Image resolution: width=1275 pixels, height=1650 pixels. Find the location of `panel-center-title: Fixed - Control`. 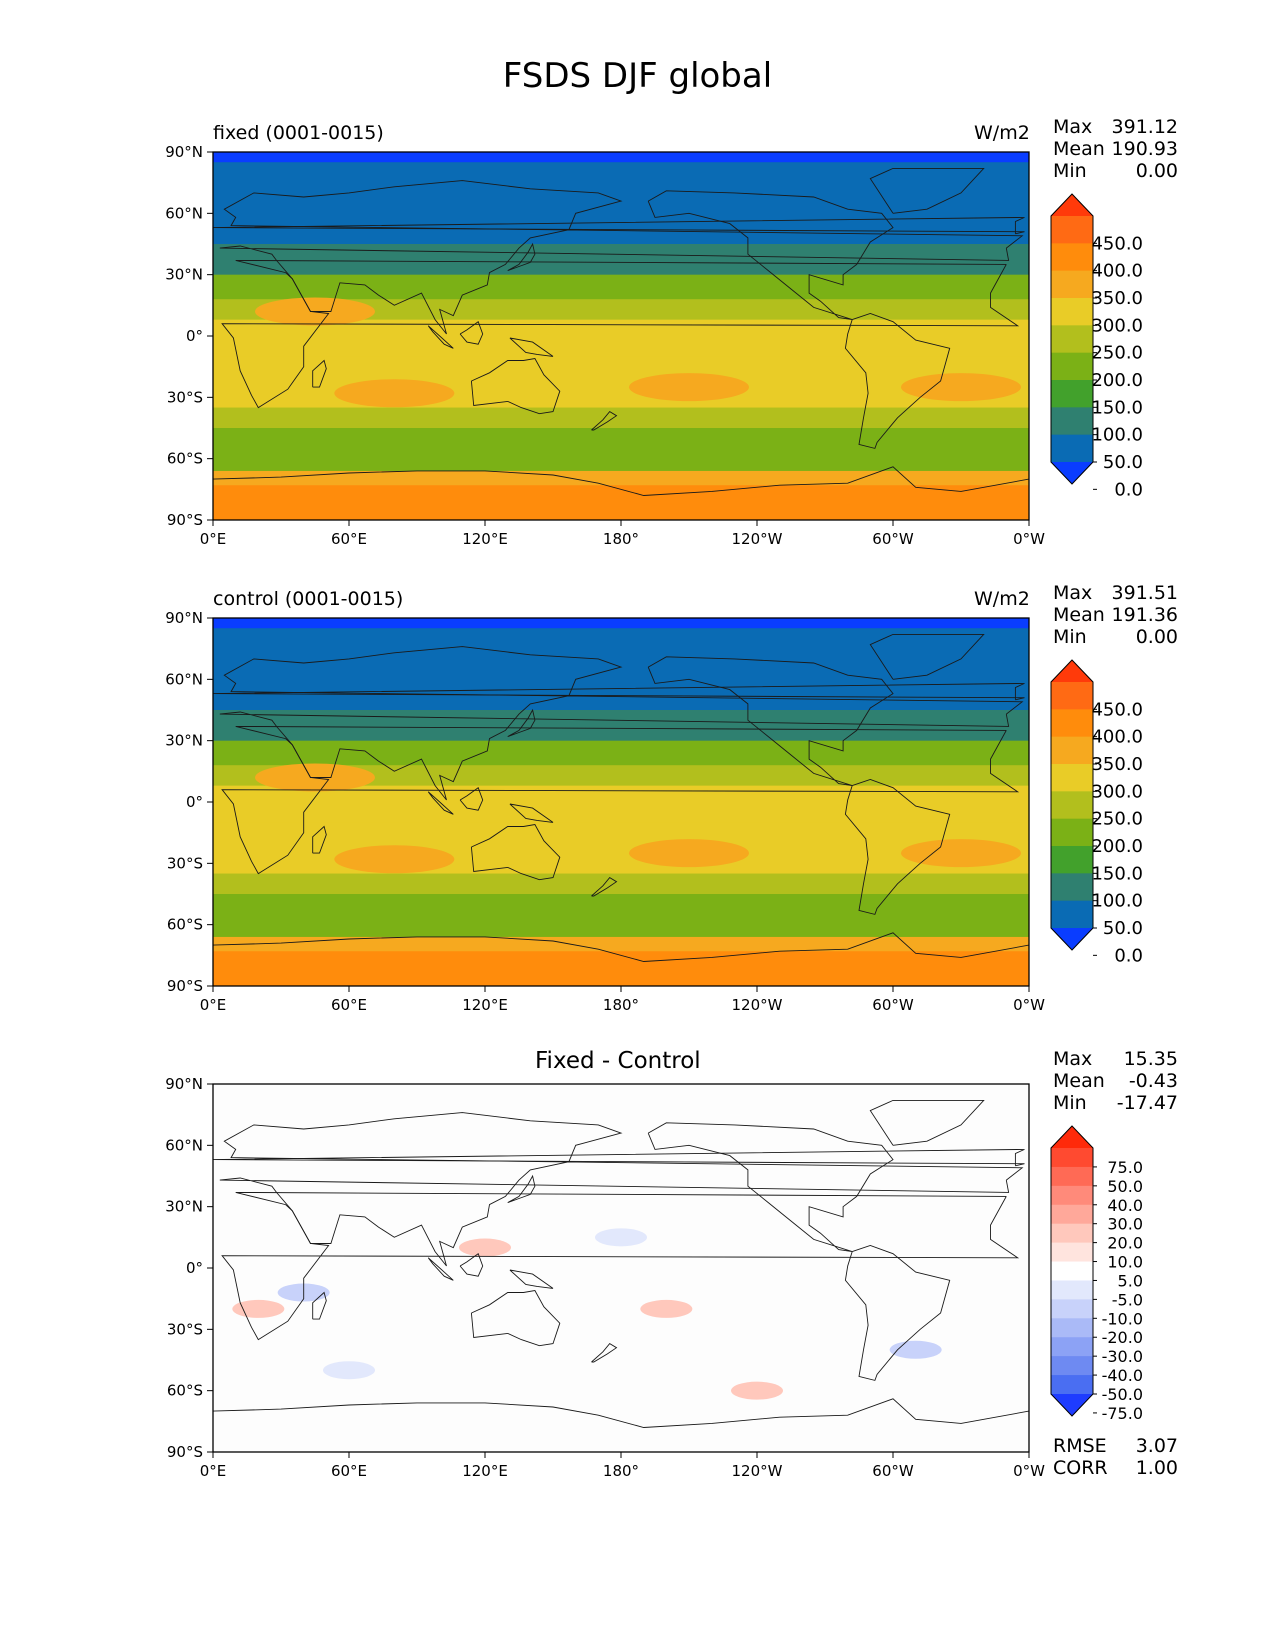

panel-center-title: Fixed - Control is located at coordinates (618, 1061).